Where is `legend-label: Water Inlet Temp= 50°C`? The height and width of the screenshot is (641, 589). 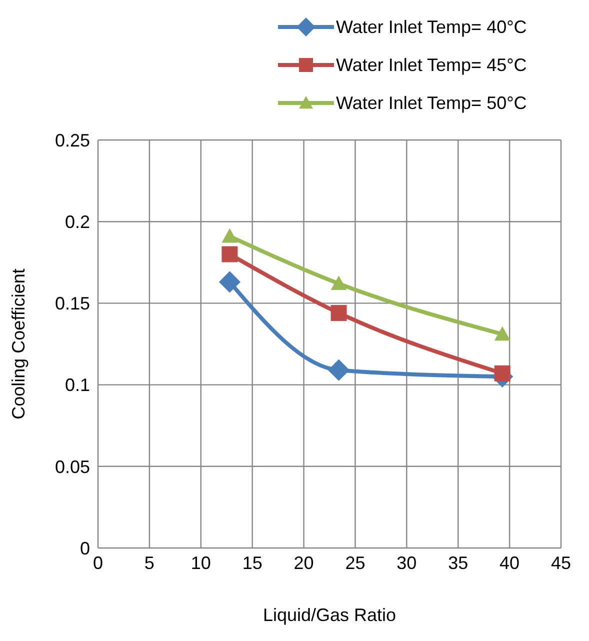
legend-label: Water Inlet Temp= 50°C is located at coordinates (431, 103).